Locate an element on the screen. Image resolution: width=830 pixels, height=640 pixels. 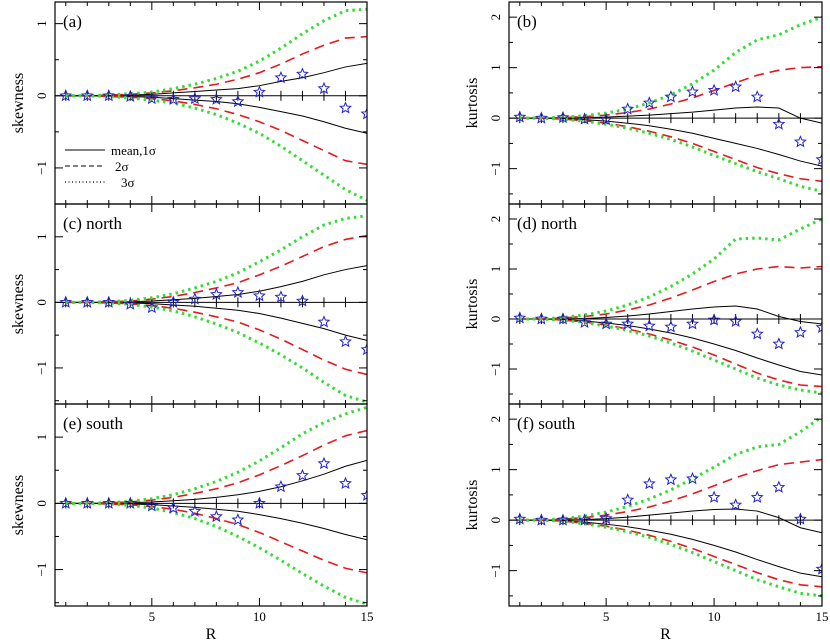
panel-4: −1 0 1 2 kurtosis (d) north is located at coordinates (643, 304).